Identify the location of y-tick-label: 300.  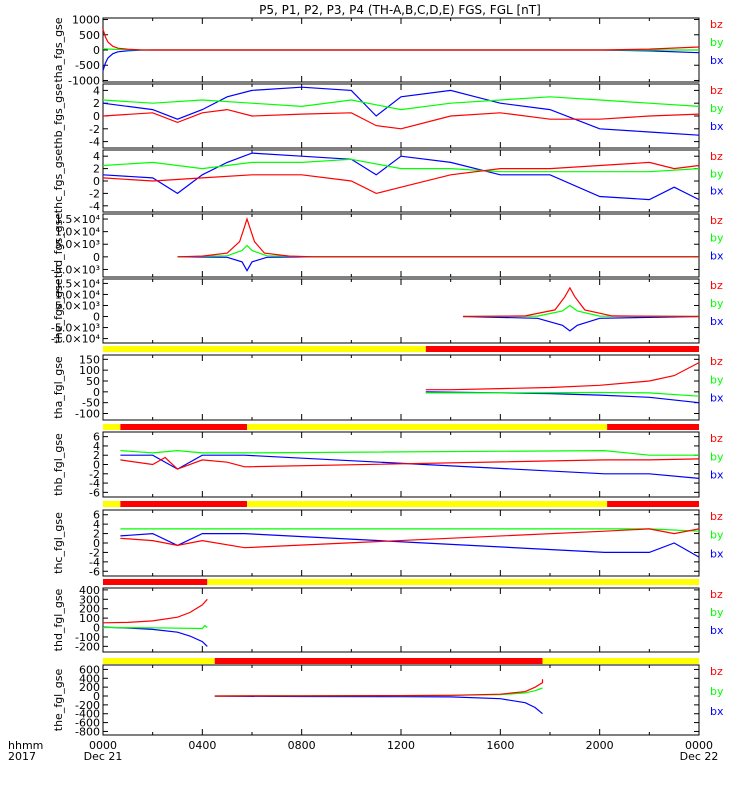
(89, 599).